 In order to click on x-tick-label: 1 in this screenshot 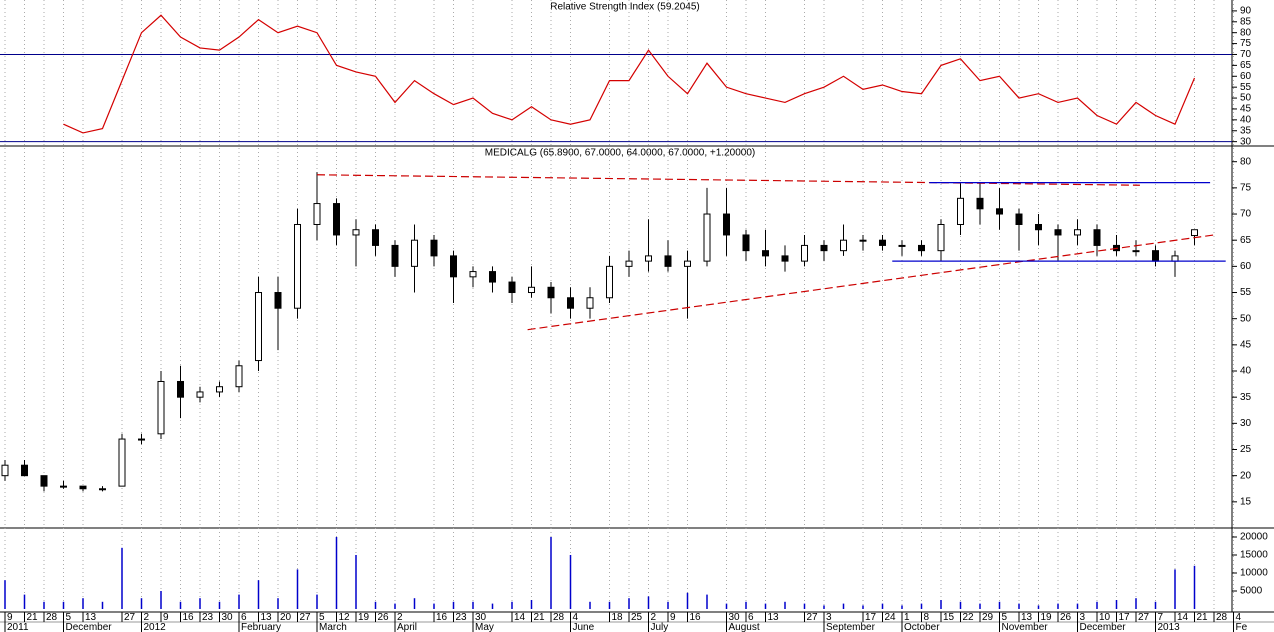, I will do `click(907, 617)`.